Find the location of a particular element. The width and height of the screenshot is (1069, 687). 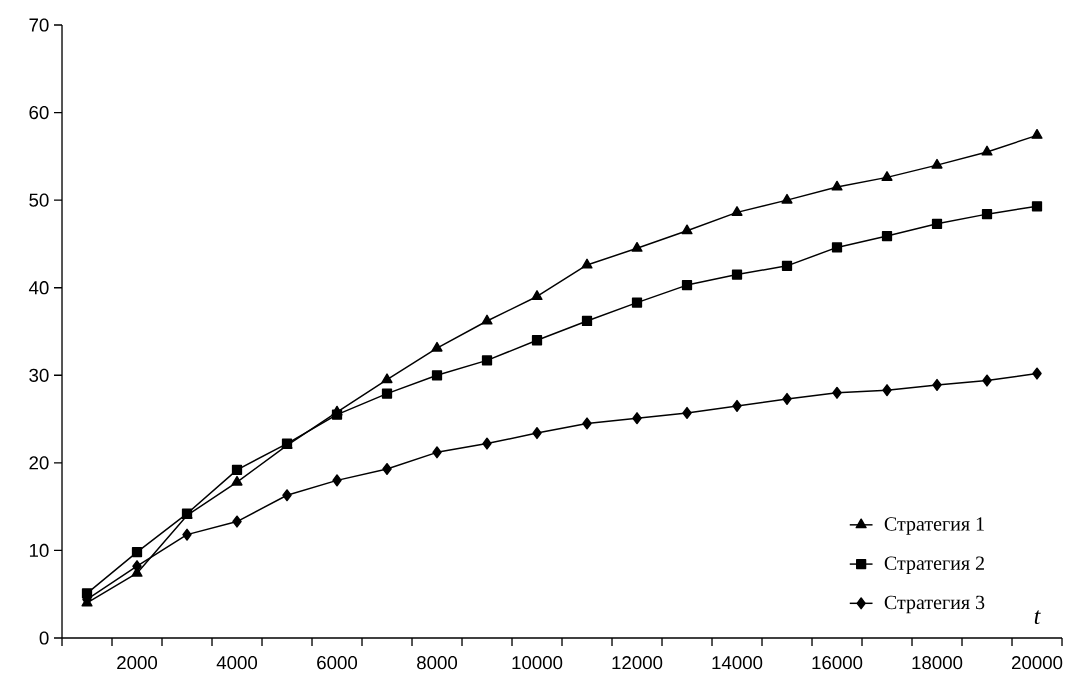

x-tick-label: 10000 is located at coordinates (537, 663).